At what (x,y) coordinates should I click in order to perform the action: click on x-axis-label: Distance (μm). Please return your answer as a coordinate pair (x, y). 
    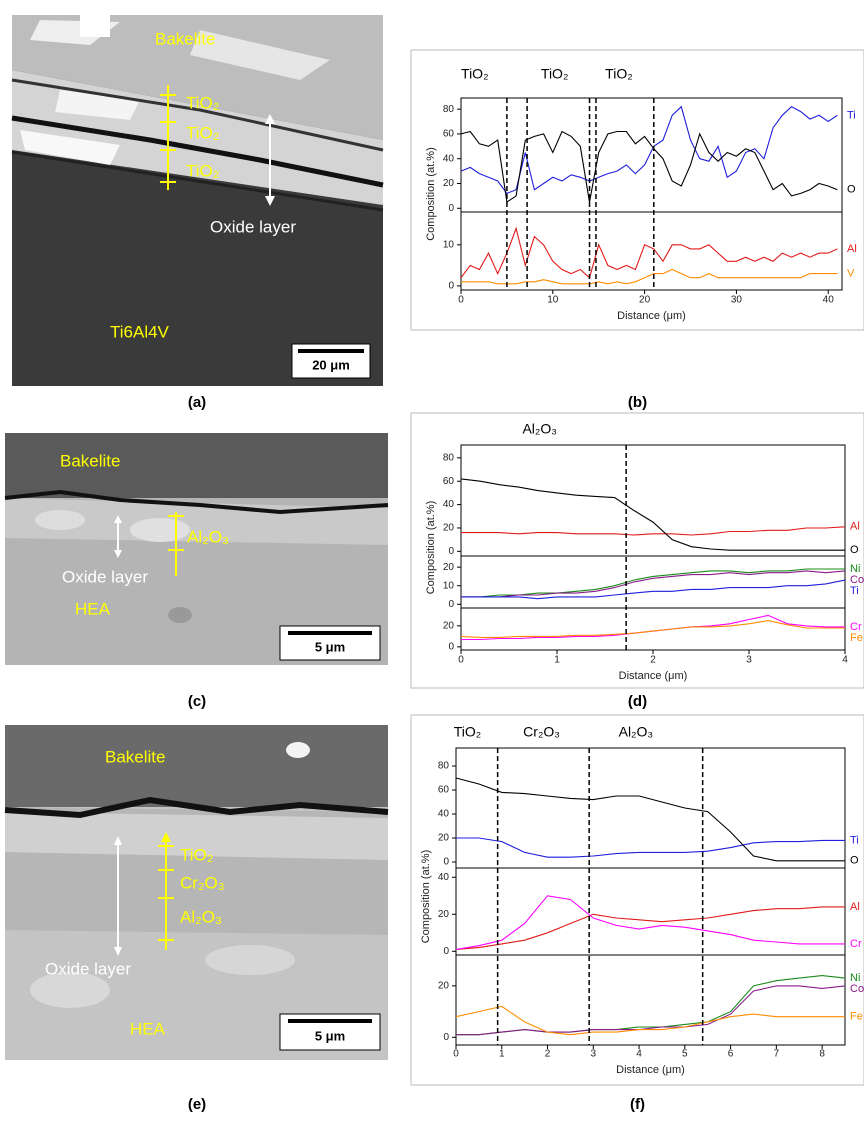
    Looking at the image, I should click on (653, 676).